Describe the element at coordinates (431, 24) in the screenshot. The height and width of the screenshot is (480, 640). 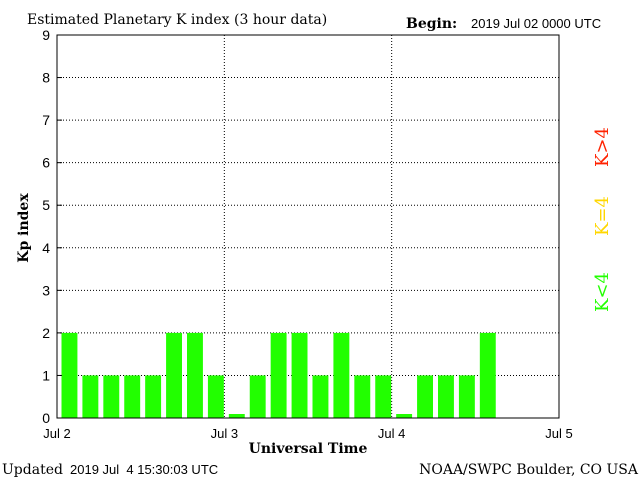
I see `begin-label: Begin:` at that location.